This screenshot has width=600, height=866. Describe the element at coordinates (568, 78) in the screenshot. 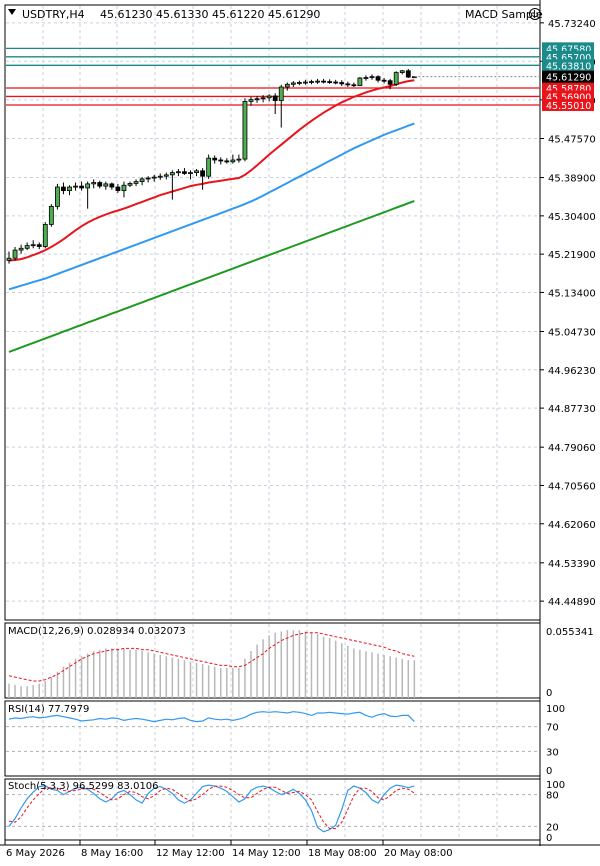

I see `current-price-tag: 45.61290` at that location.